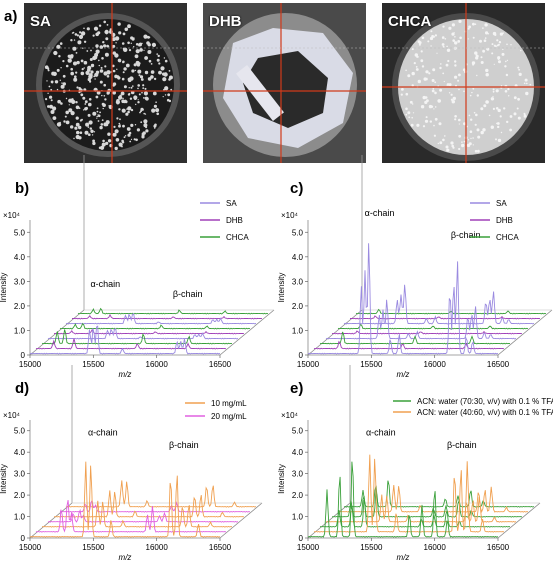 The height and width of the screenshot is (563, 553). Describe the element at coordinates (525, 332) in the screenshot. I see `depth-axis-right` at that location.